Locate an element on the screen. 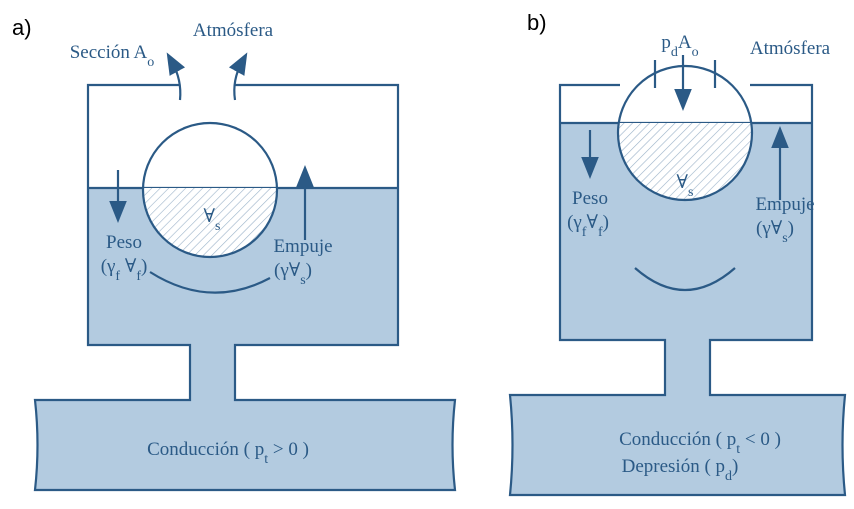 The width and height of the screenshot is (854, 509). text-part: Depresión ( p is located at coordinates (673, 466).